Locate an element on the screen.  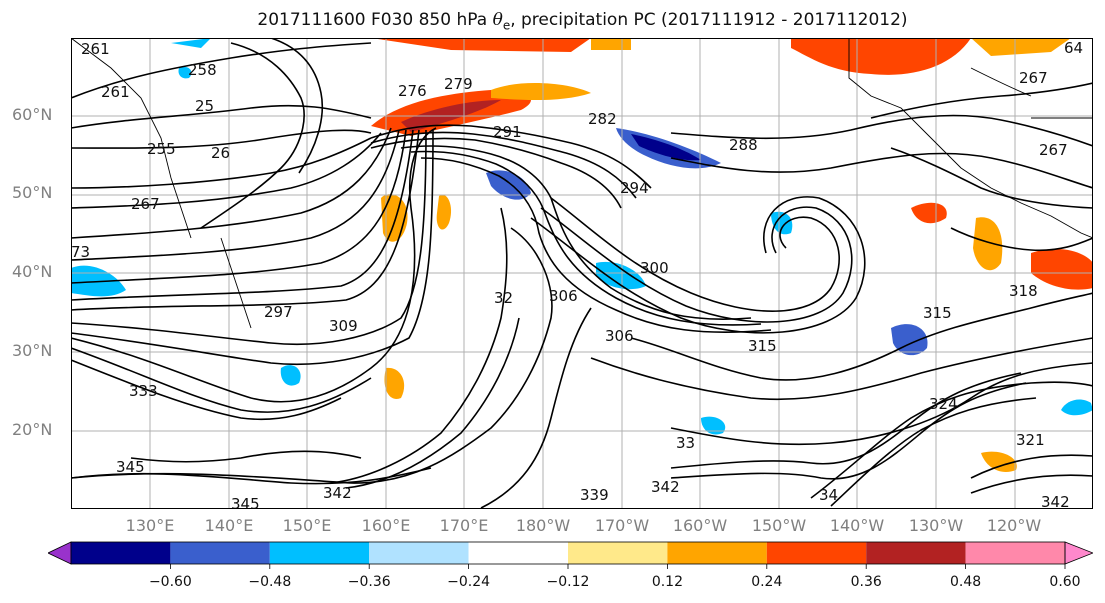
colorbar-extend-low is located at coordinates (60, 553).